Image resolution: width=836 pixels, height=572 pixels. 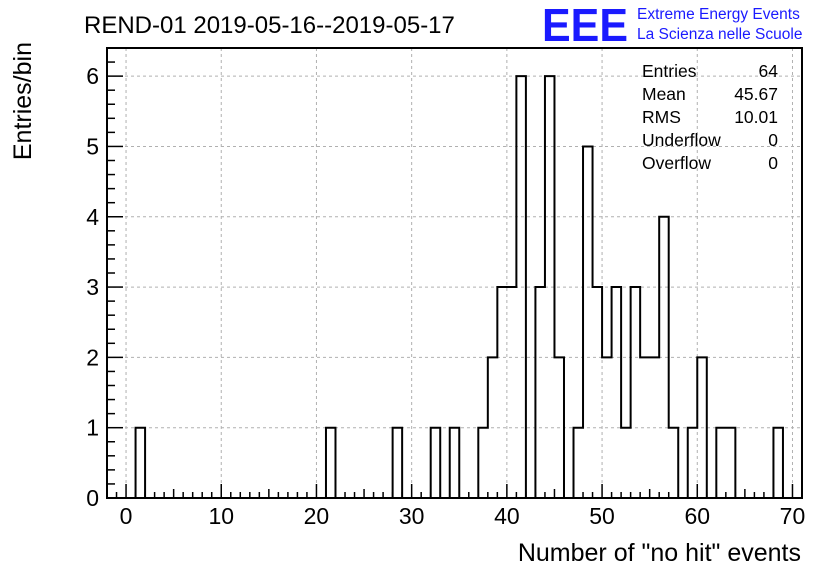 I want to click on y-tick-label: 4, so click(x=92, y=217).